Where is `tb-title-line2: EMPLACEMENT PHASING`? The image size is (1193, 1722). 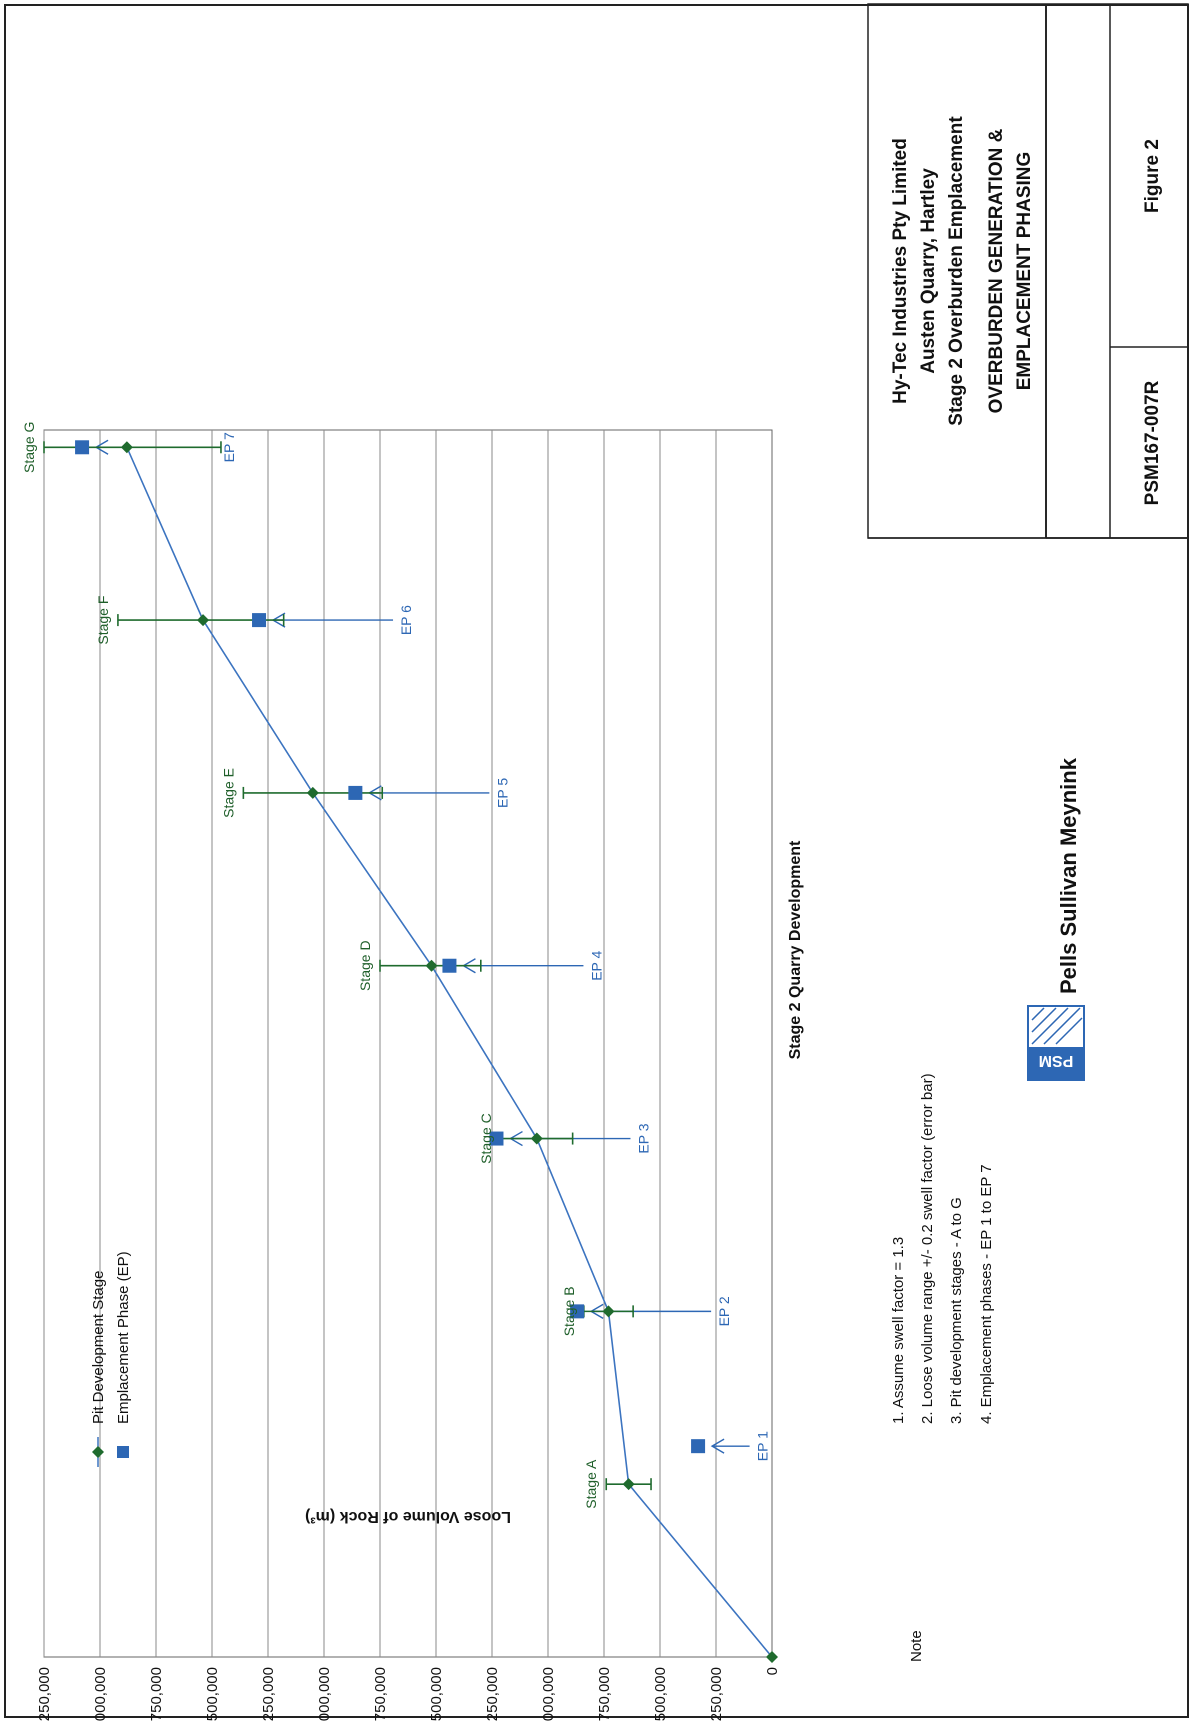
tb-title-line2: EMPLACEMENT PHASING is located at coordinates (1024, 271).